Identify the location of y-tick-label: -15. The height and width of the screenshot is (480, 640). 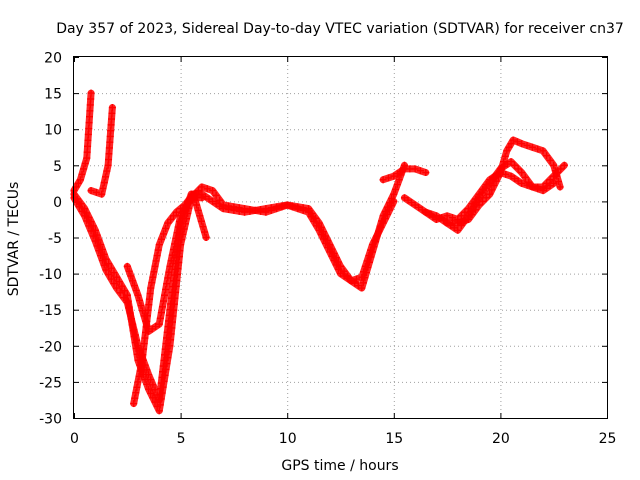
(50, 311).